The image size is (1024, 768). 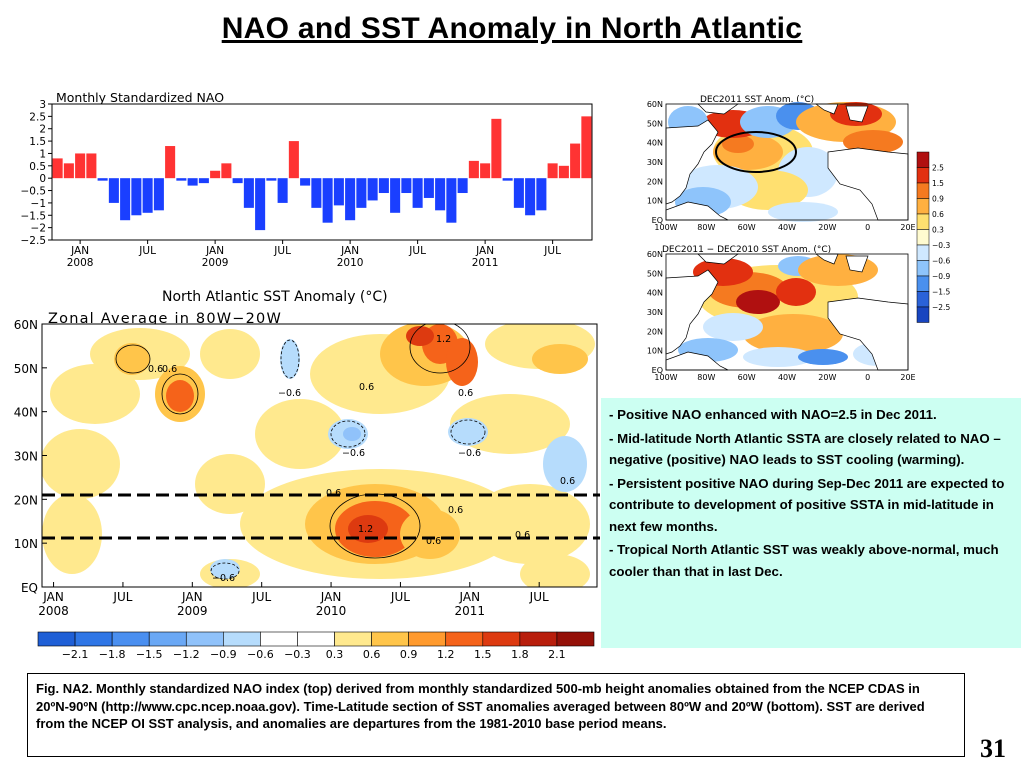 What do you see at coordinates (80, 263) in the screenshot?
I see `x-tick-year: 2008` at bounding box center [80, 263].